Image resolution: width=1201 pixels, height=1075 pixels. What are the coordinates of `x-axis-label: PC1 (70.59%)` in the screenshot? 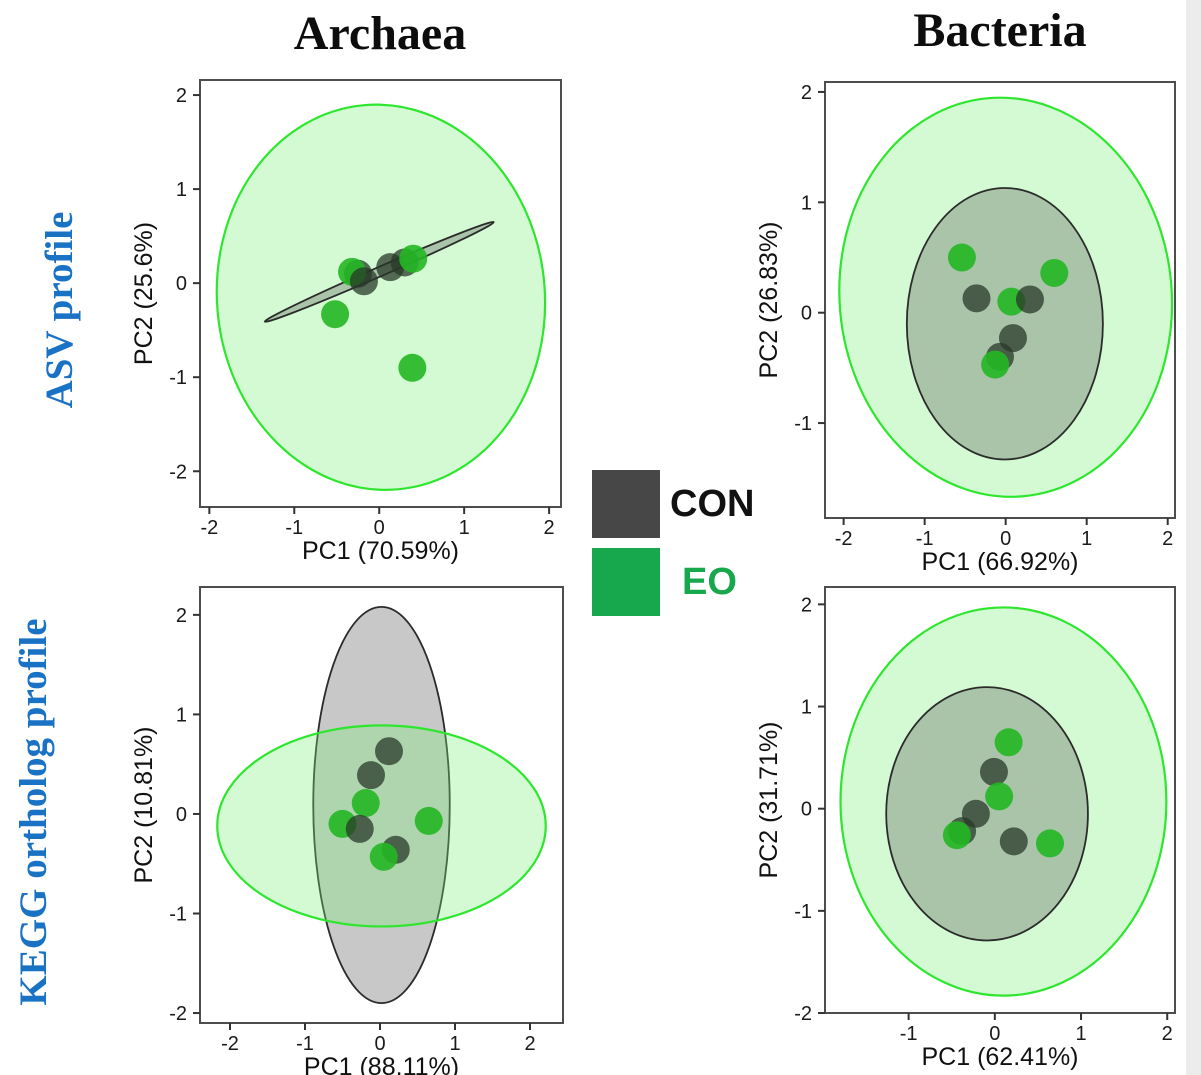 It's located at (380, 551).